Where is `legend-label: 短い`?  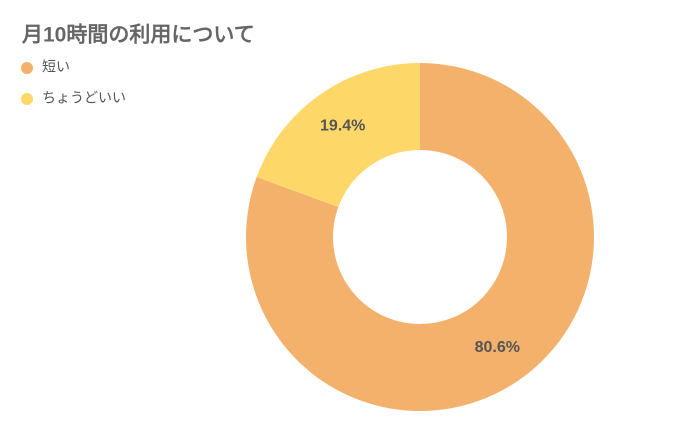 legend-label: 短い is located at coordinates (56, 67).